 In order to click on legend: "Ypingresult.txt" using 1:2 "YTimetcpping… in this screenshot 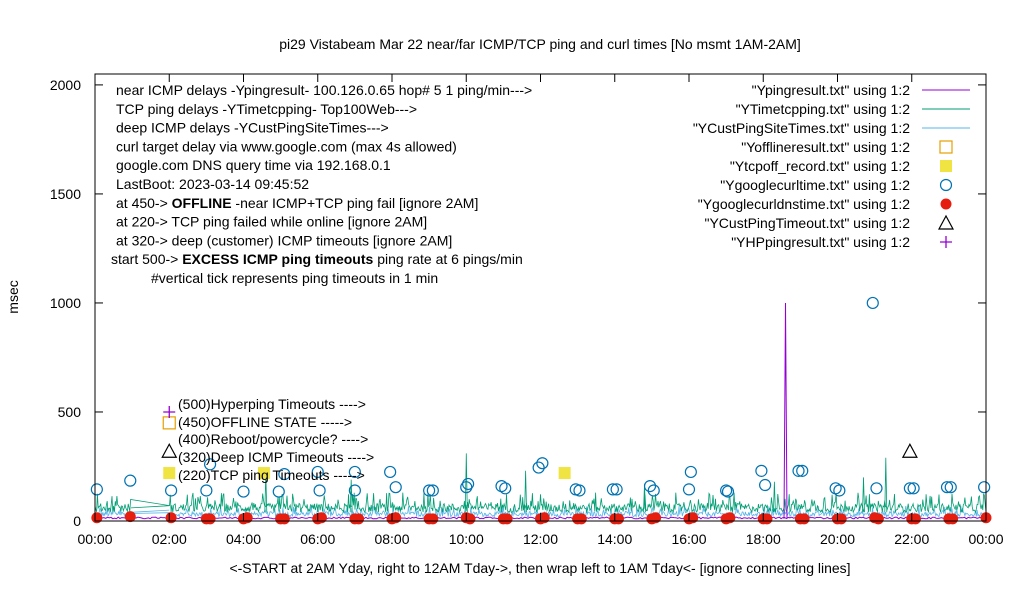, I will do `click(831, 166)`.